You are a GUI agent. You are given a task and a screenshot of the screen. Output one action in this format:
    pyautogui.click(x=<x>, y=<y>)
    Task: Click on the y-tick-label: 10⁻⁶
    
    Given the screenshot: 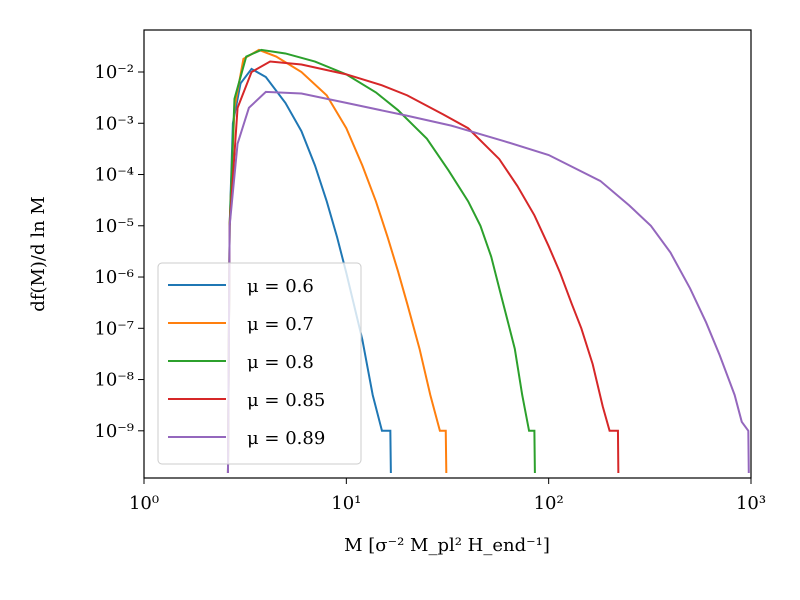 What is the action you would take?
    pyautogui.click(x=114, y=277)
    